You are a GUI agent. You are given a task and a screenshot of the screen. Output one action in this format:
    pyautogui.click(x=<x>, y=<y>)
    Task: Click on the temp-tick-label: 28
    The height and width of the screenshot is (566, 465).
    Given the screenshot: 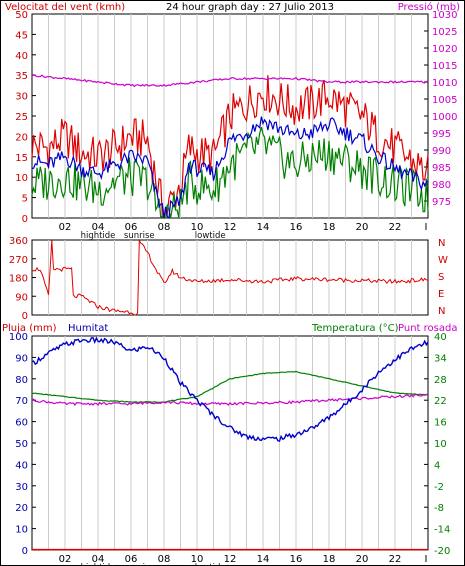 What is the action you would take?
    pyautogui.click(x=440, y=380)
    